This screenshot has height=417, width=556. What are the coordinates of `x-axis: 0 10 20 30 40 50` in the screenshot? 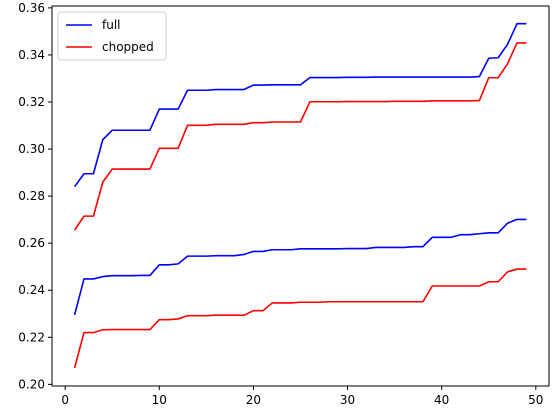 It's located at (302, 396).